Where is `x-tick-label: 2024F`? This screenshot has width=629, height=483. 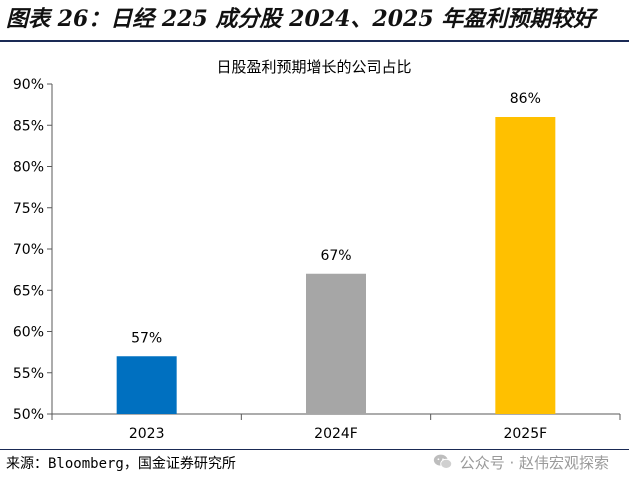 x-tick-label: 2024F is located at coordinates (336, 434).